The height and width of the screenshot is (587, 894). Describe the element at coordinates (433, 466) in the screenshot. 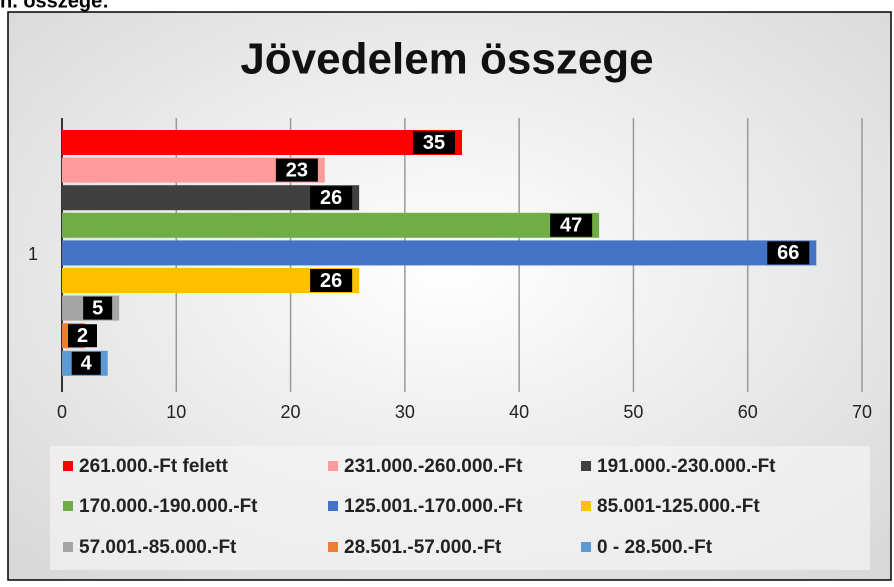

I see `legend-label: 231.000.-260.000.-Ft` at that location.